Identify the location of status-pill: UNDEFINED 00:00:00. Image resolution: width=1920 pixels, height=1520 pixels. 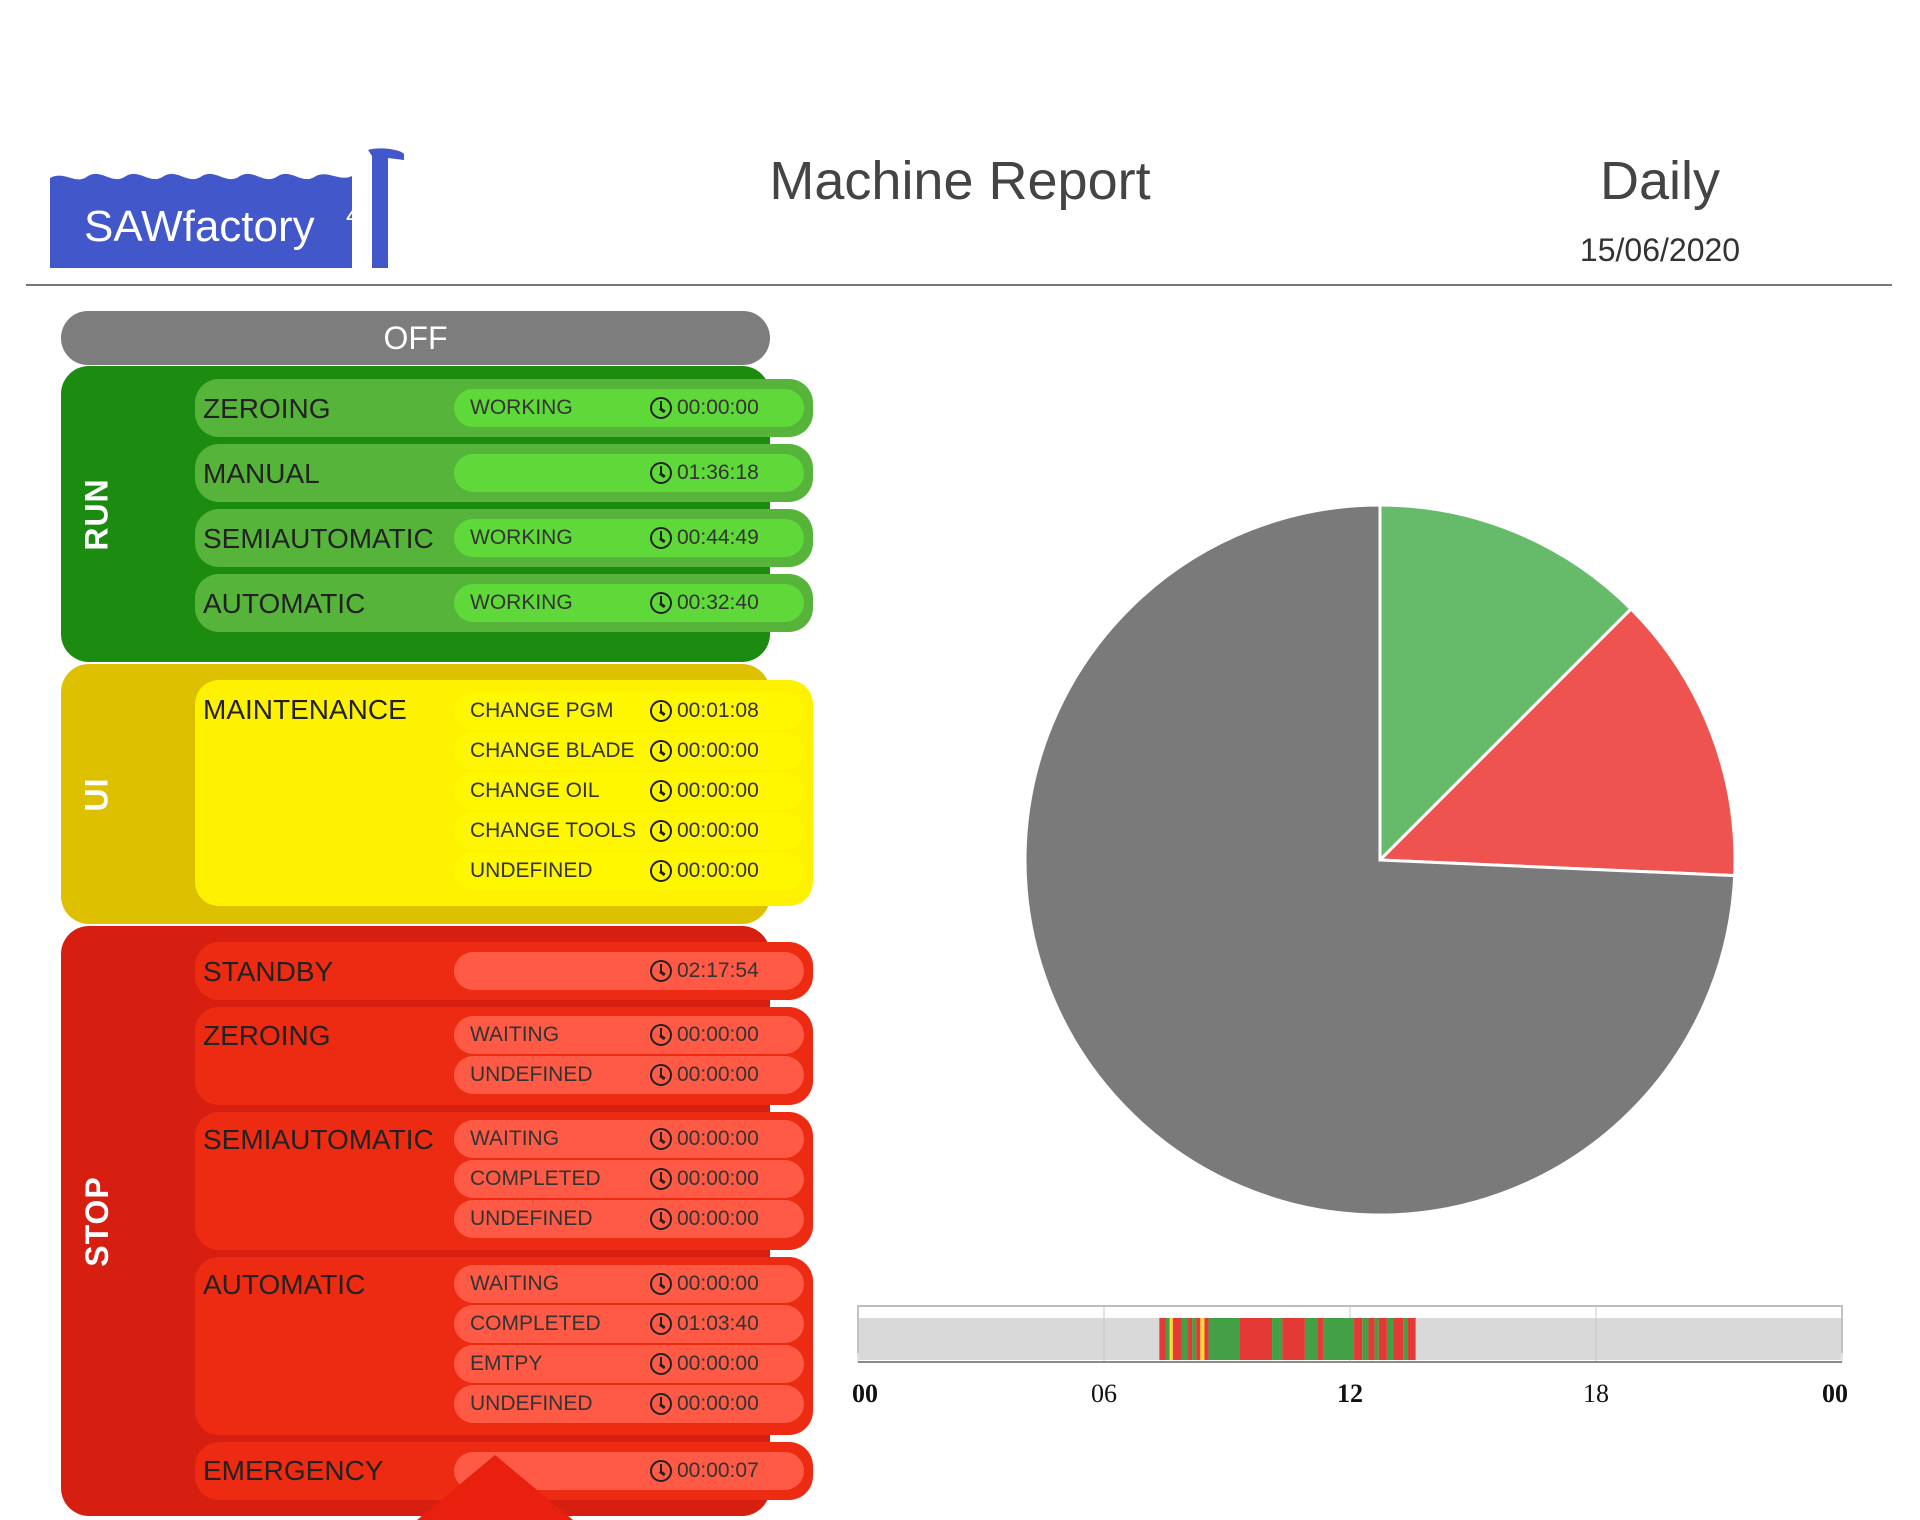
(629, 871).